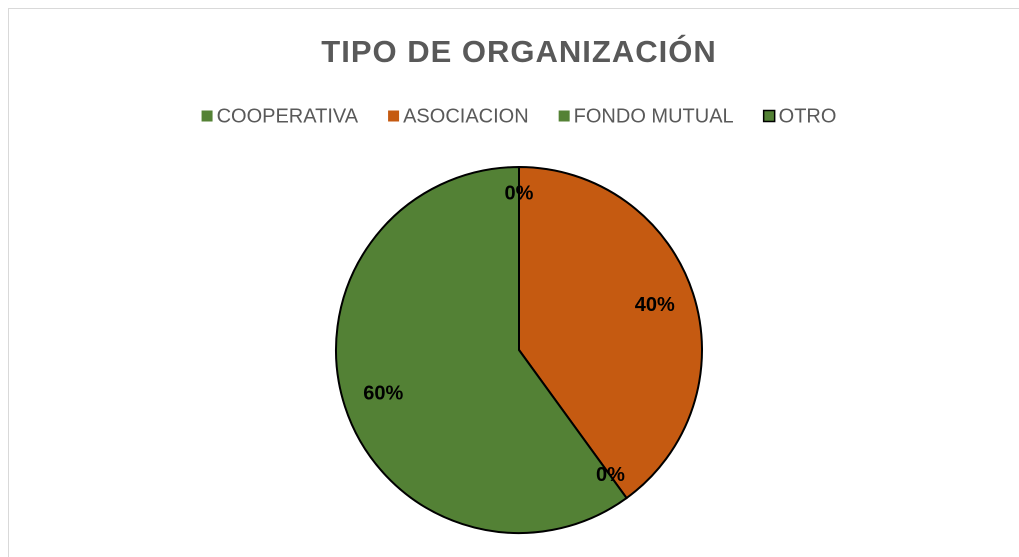  Describe the element at coordinates (518, 51) in the screenshot. I see `chart-title: TIPO DE ORGANIZACIÓN` at that location.